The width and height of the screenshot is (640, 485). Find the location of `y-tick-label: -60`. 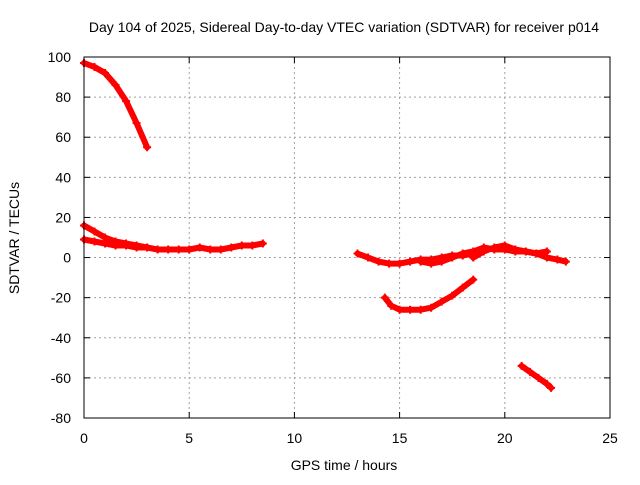

y-tick-label: -60 is located at coordinates (61, 378).